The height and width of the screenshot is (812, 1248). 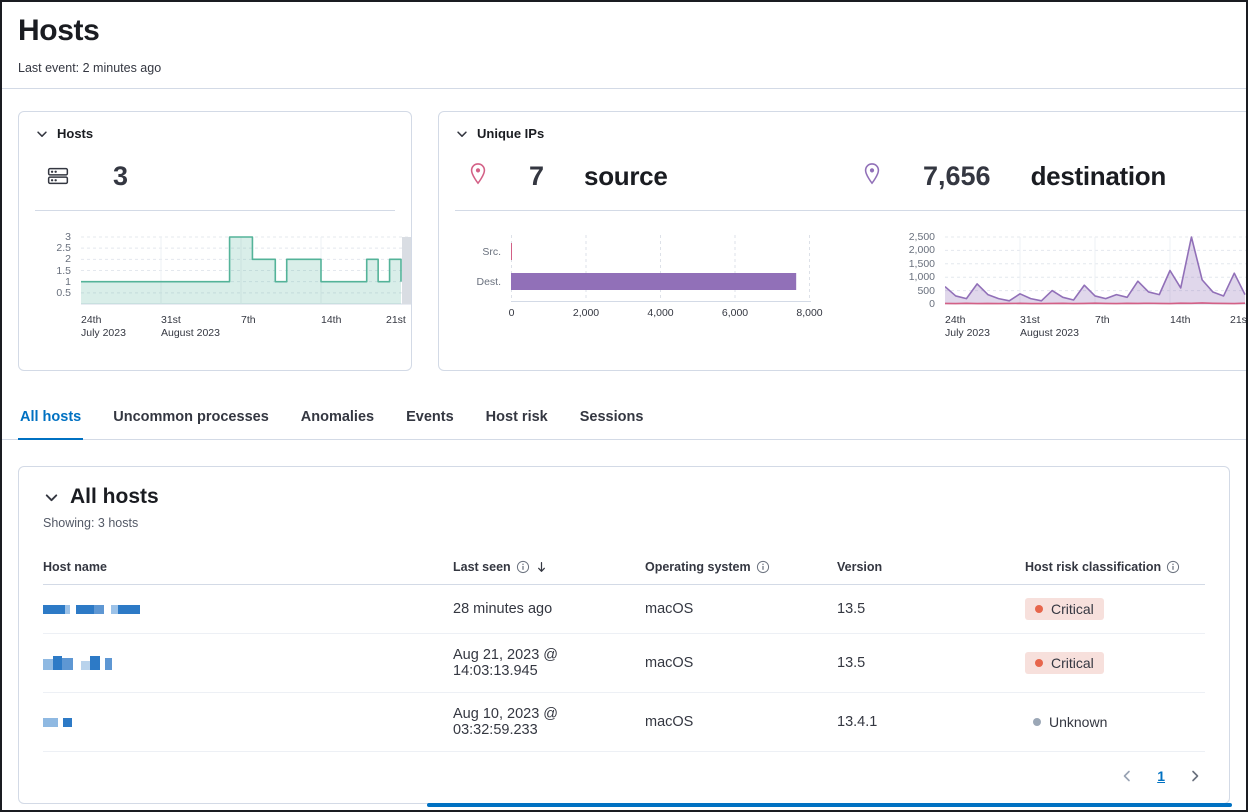 I want to click on destination-ips-metric: 7,656 destination, so click(x=1053, y=176).